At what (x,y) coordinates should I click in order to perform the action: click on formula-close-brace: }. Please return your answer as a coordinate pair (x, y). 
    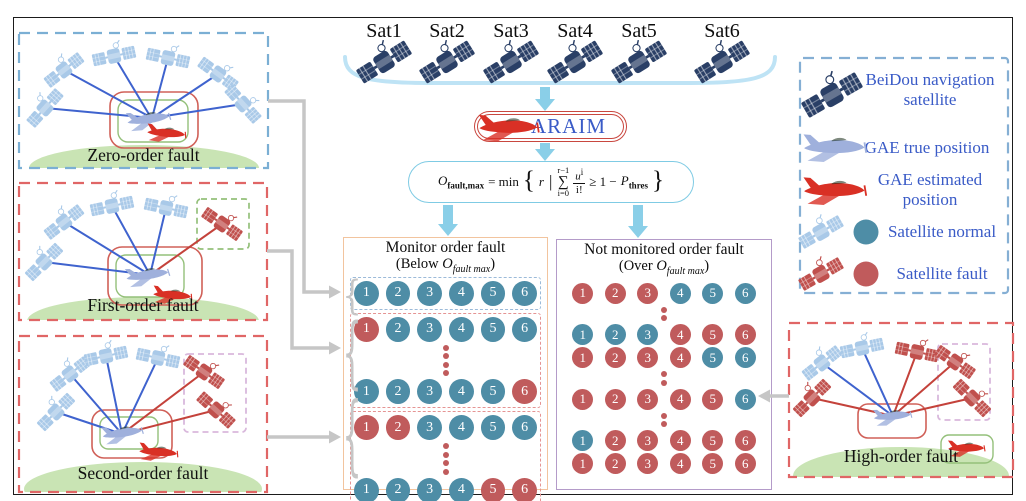
    Looking at the image, I should click on (658, 180).